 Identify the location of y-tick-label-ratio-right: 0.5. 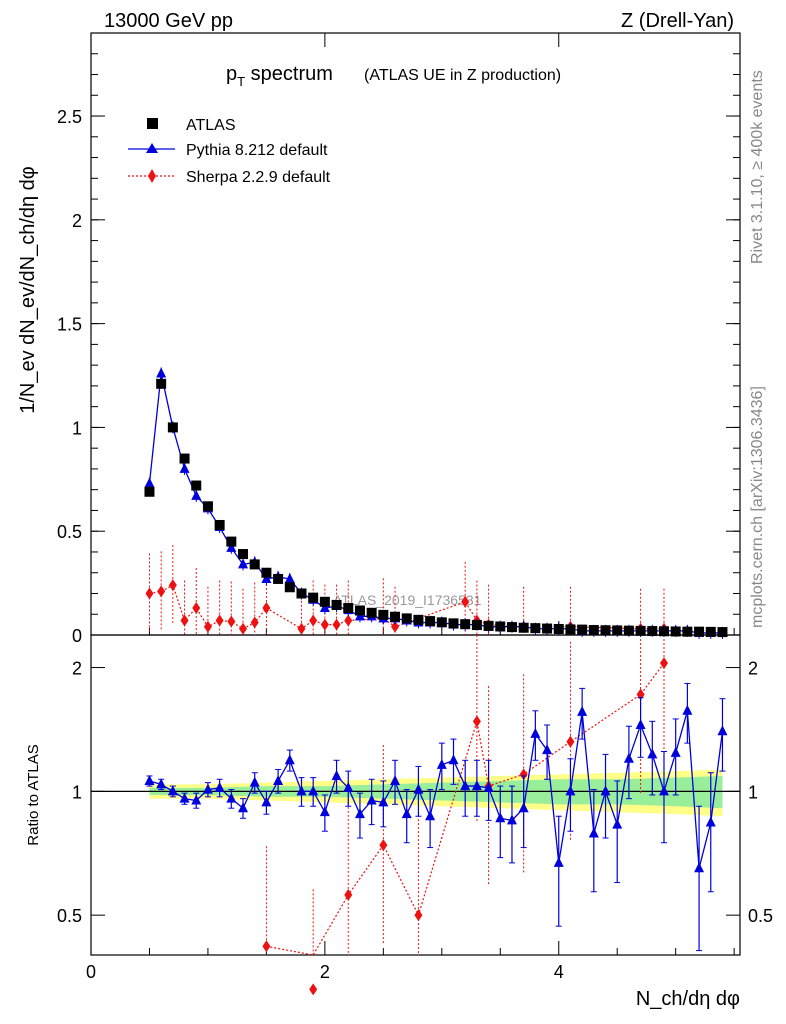
(760, 916).